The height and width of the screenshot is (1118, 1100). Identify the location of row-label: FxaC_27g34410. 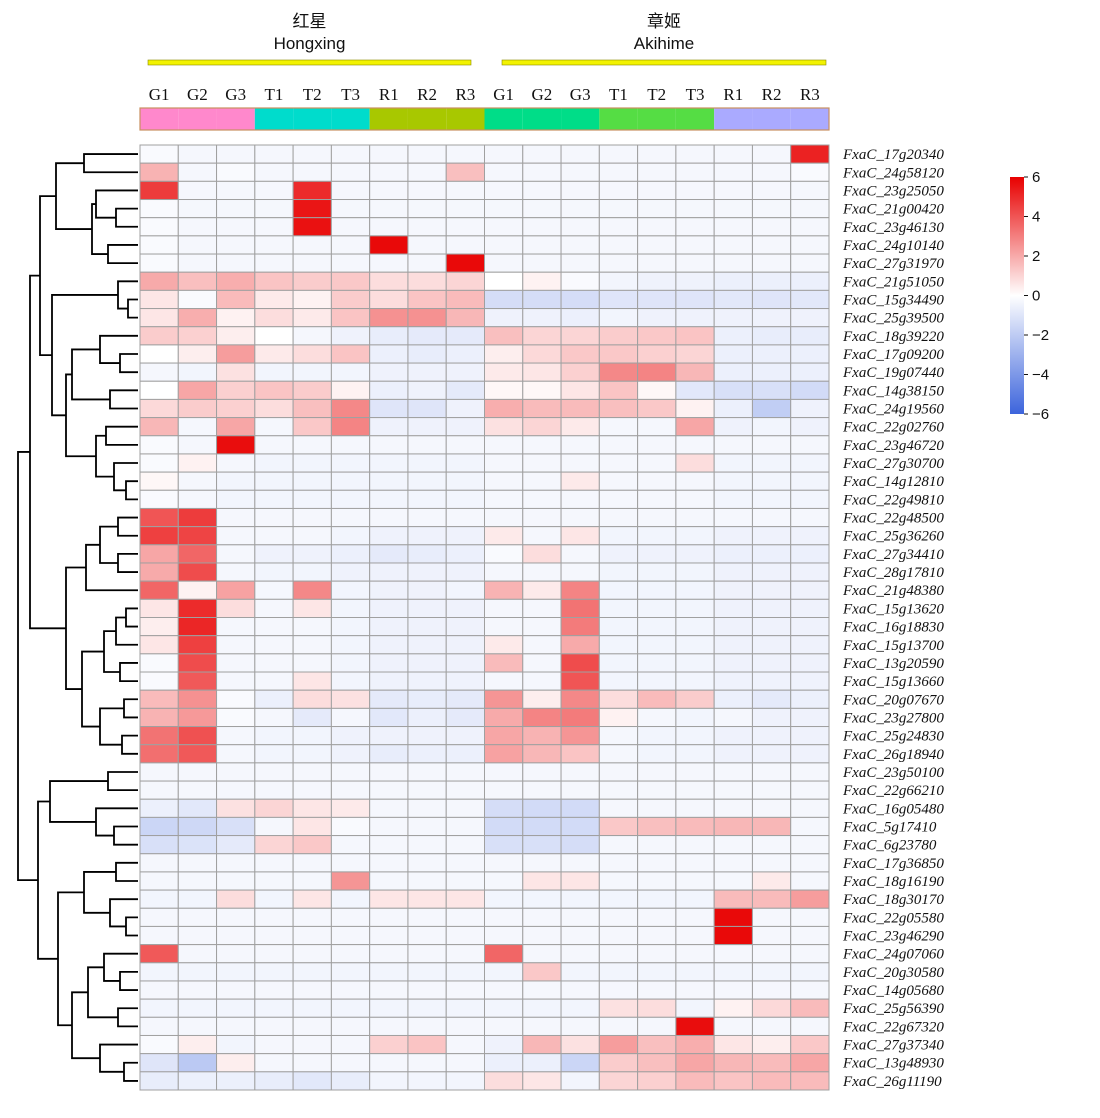
(893, 555).